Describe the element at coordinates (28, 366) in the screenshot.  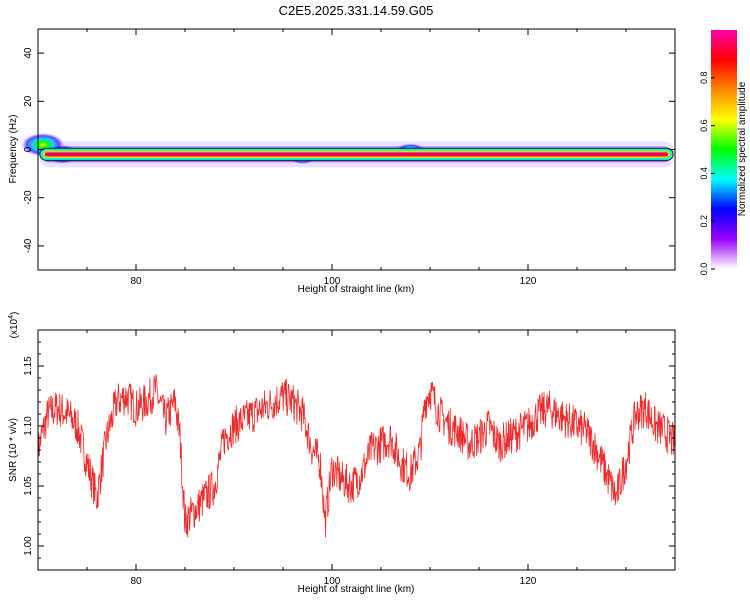
I see `y-tick-label: 1.15` at that location.